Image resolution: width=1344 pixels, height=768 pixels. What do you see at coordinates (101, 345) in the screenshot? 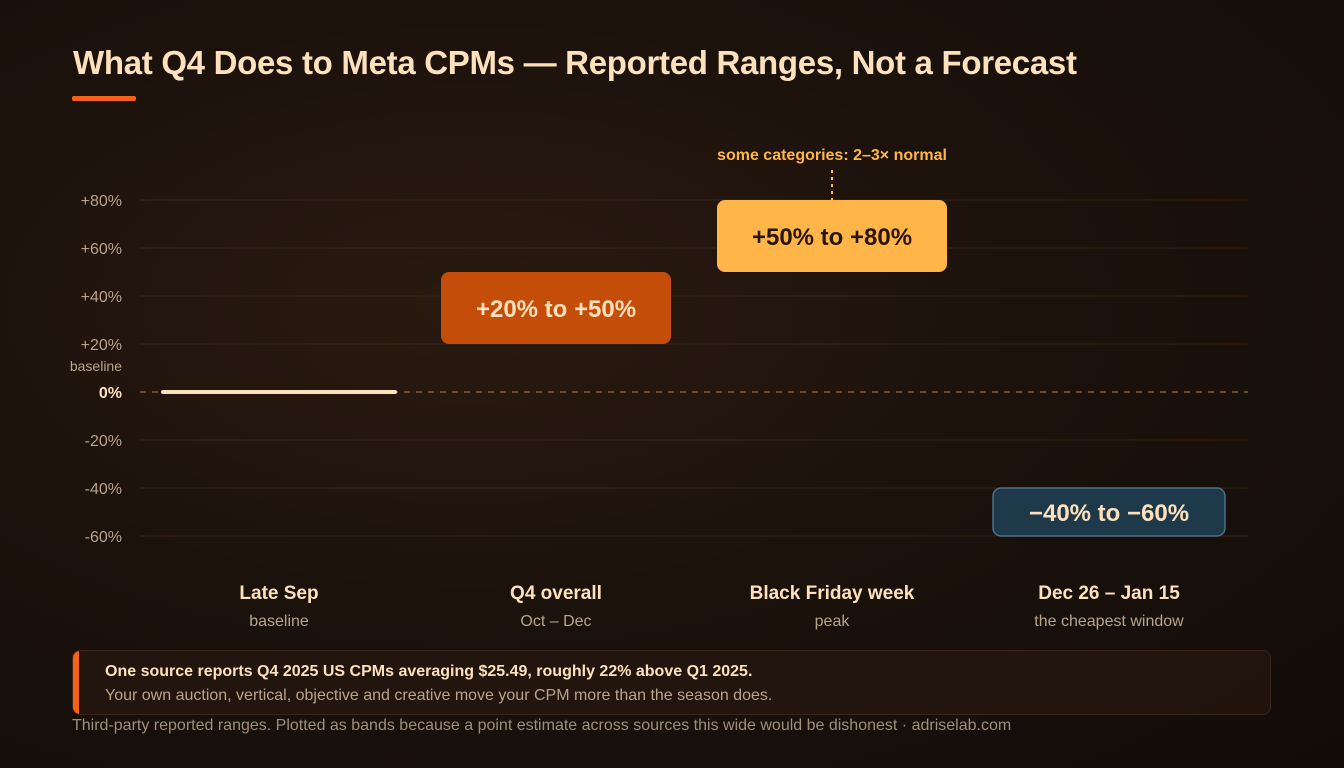
I see `y-tick-label: +20%` at bounding box center [101, 345].